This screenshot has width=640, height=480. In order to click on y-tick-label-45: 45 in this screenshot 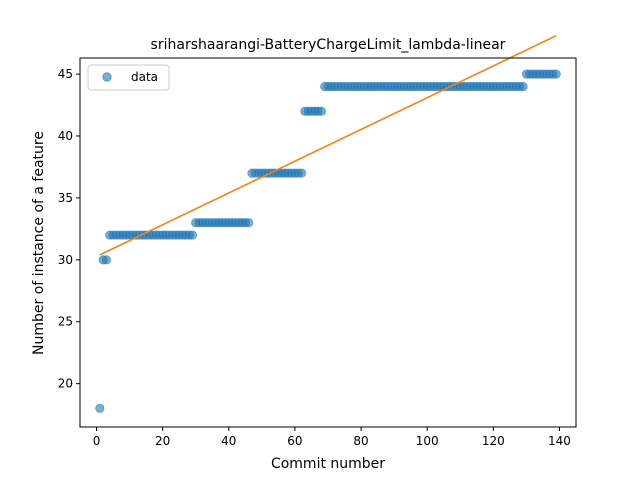, I will do `click(65, 74)`.